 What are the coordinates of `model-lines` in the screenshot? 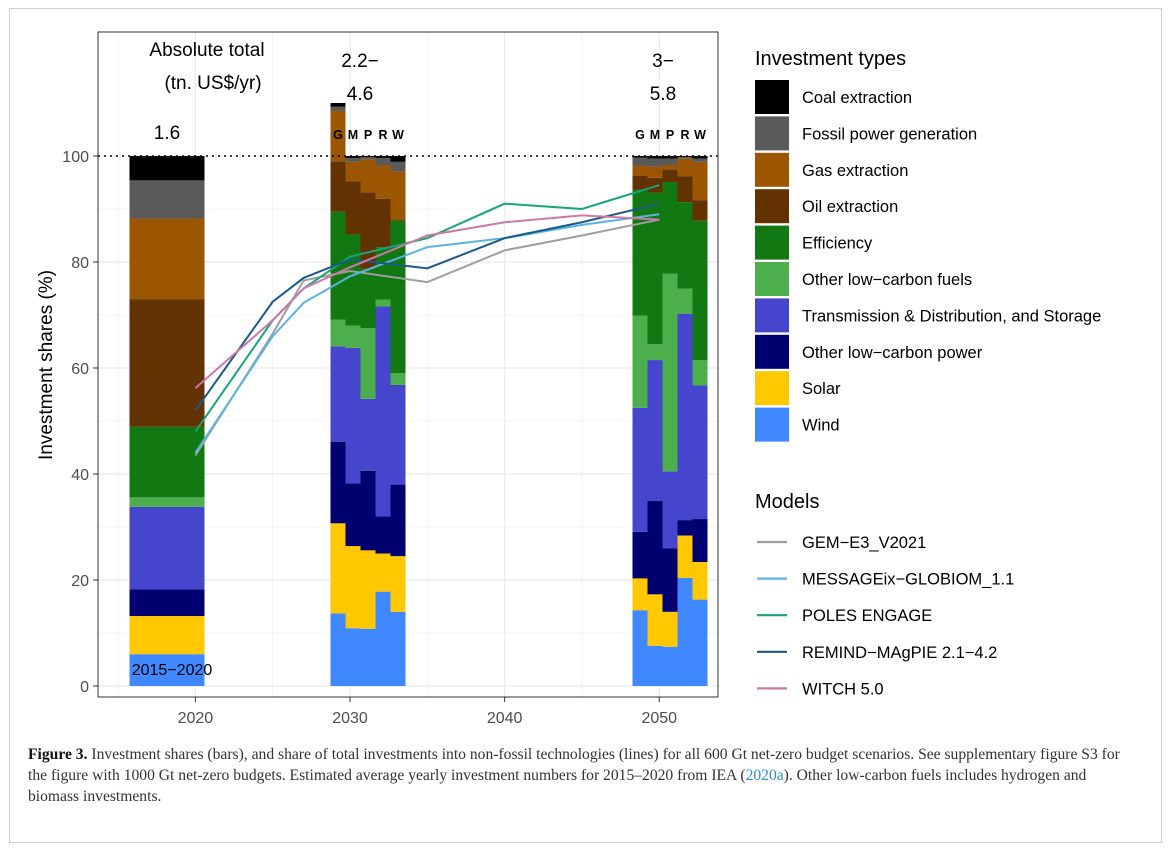 It's located at (427, 320).